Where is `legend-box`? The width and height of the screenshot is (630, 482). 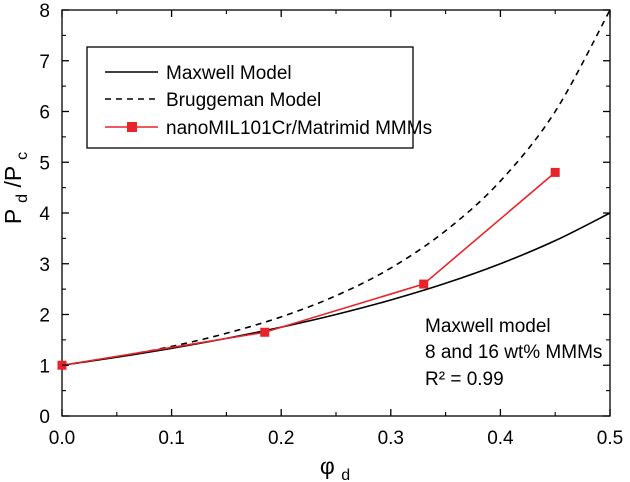
legend-box is located at coordinates (250, 97).